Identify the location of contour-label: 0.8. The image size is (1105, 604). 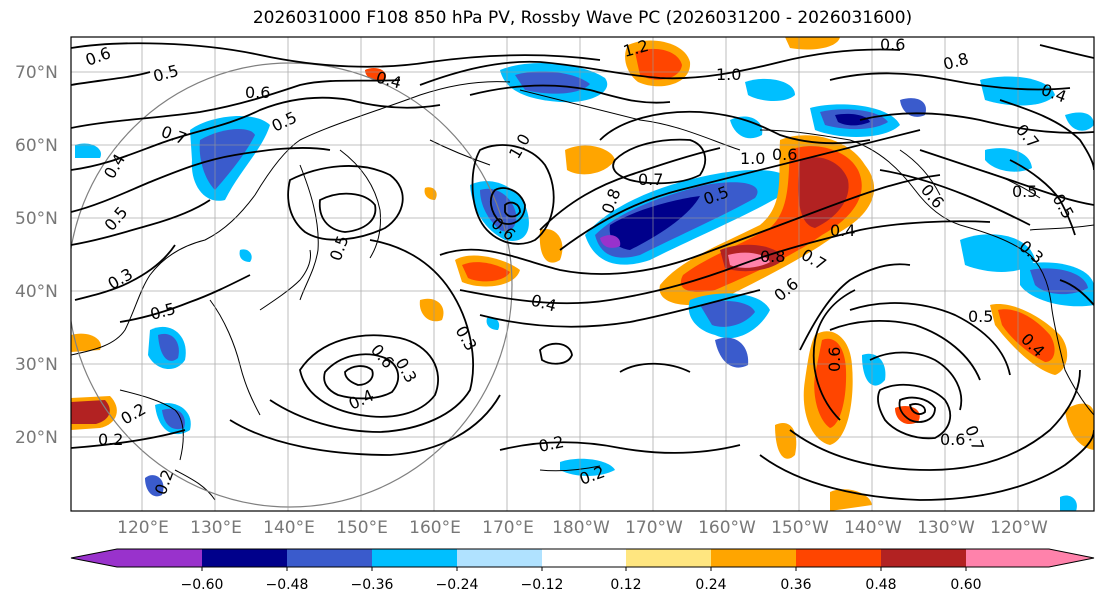
(772, 256).